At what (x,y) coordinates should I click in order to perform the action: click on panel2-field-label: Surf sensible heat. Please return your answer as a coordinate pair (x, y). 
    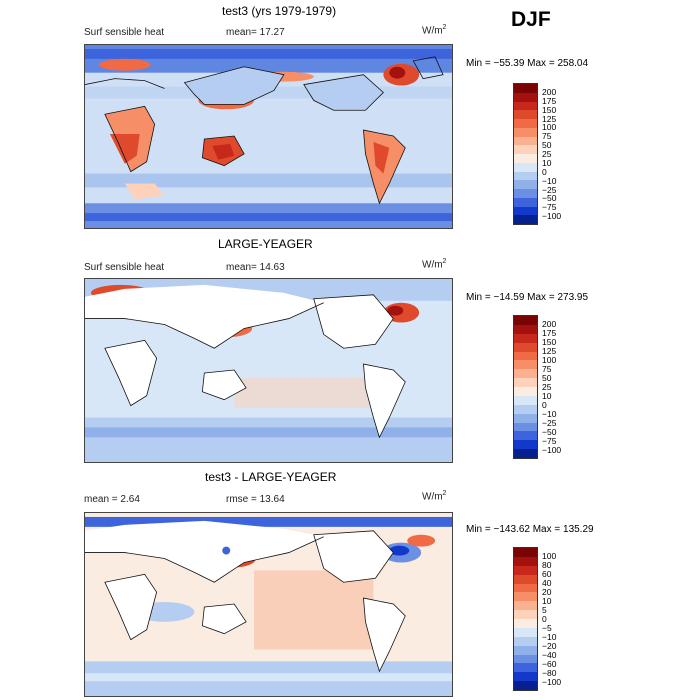
    Looking at the image, I should click on (124, 267).